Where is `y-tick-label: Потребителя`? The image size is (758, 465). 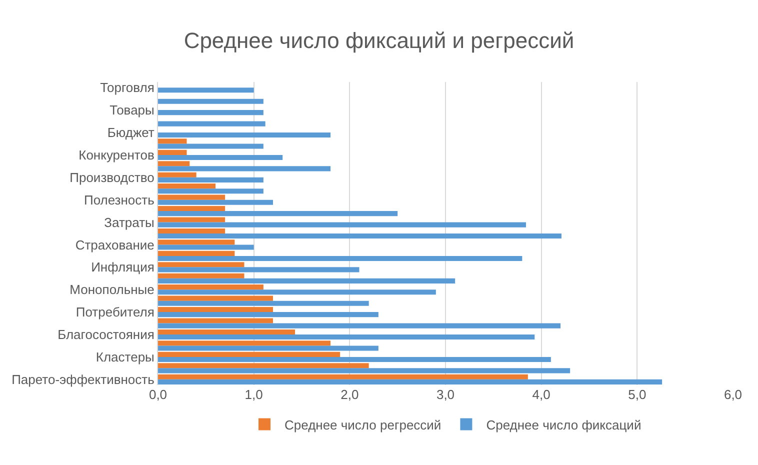
y-tick-label: Потребителя is located at coordinates (115, 312).